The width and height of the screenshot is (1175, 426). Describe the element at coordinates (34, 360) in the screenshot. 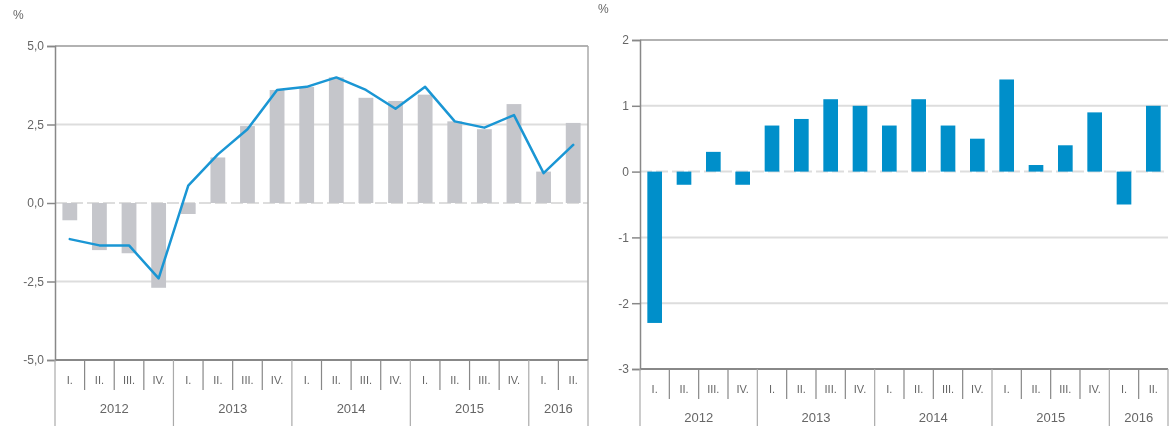

I see `y-tick-label: -5,0` at that location.